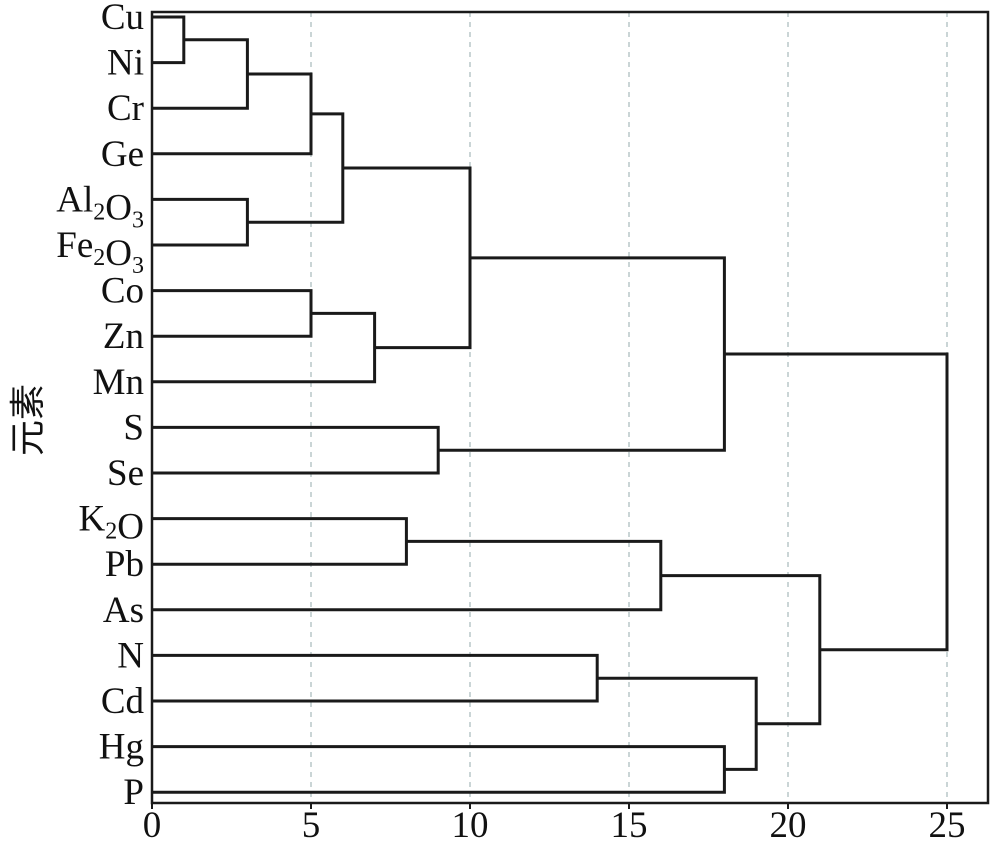 The height and width of the screenshot is (842, 1000). What do you see at coordinates (28, 420) in the screenshot?
I see `y-axis-label: 元素` at bounding box center [28, 420].